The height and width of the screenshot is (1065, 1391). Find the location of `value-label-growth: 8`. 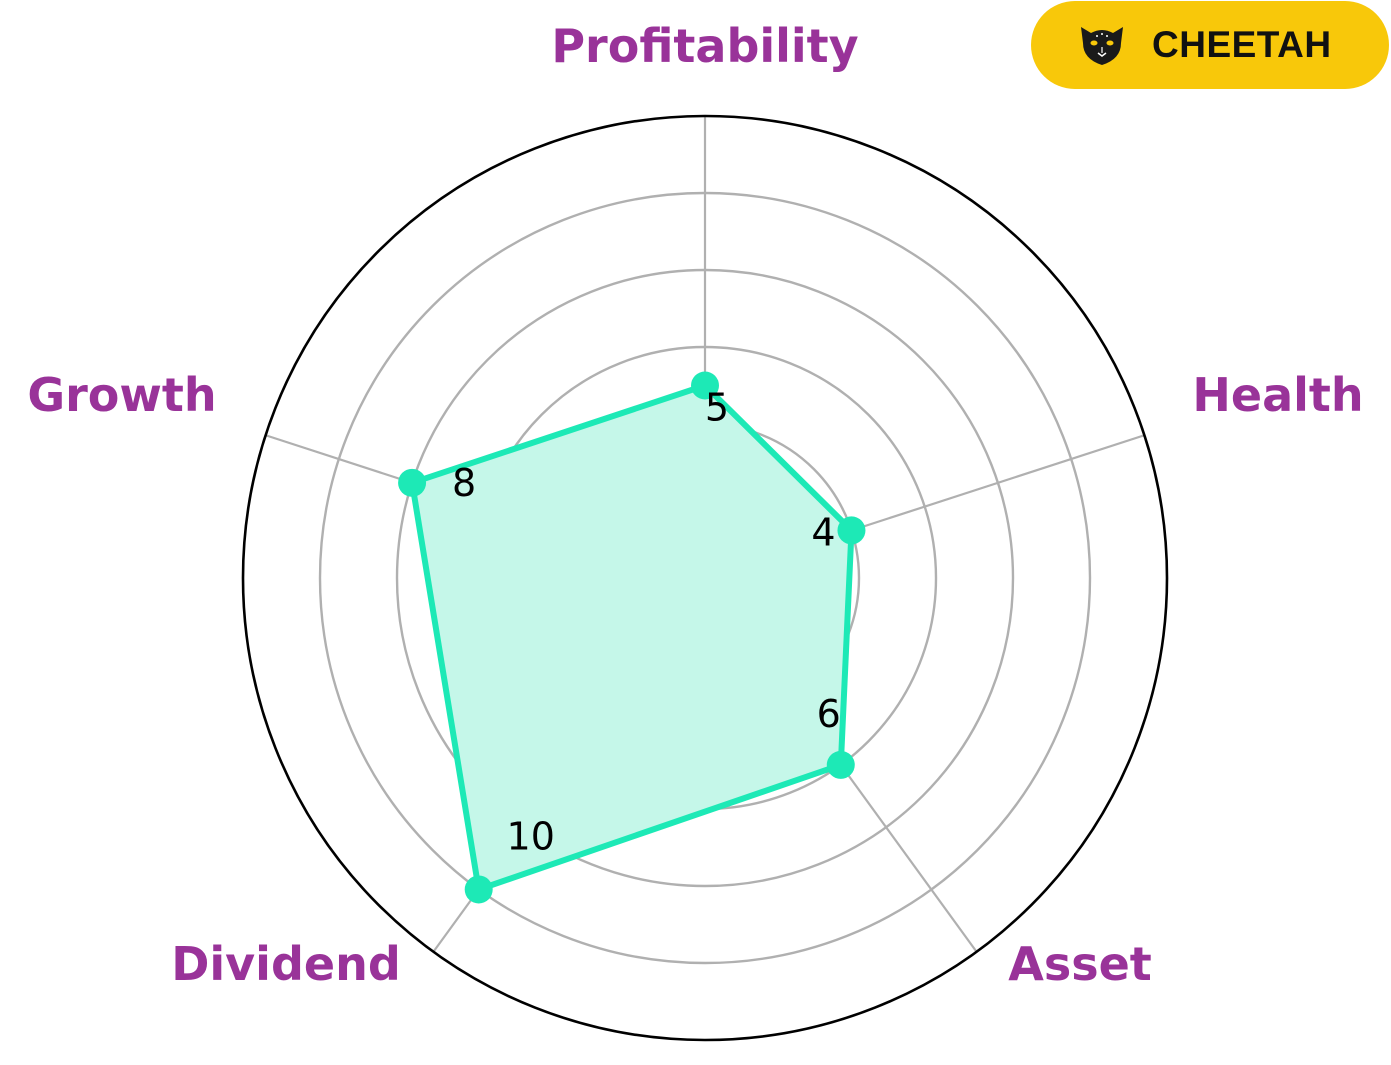

value-label-growth: 8 is located at coordinates (464, 483).